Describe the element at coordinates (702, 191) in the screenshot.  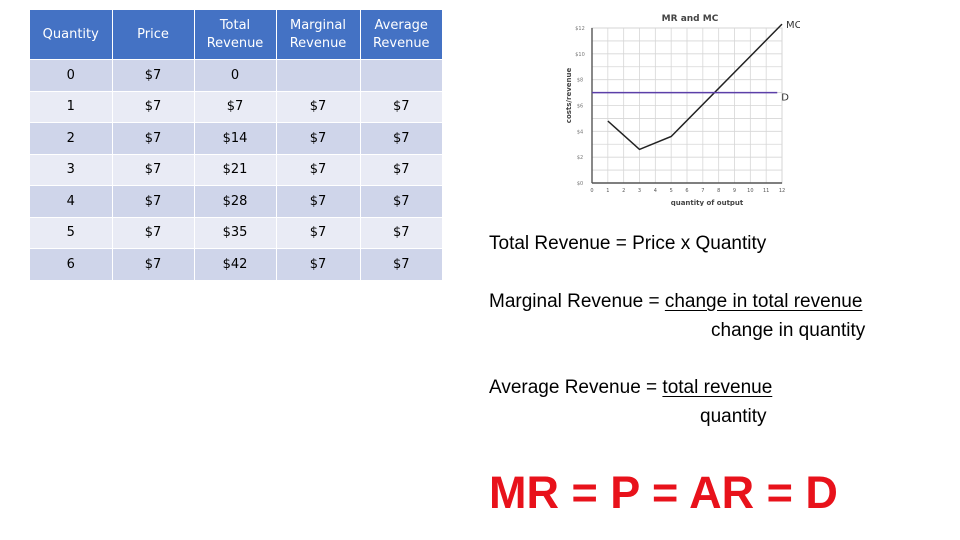
I see `x-tick-label: 7` at that location.